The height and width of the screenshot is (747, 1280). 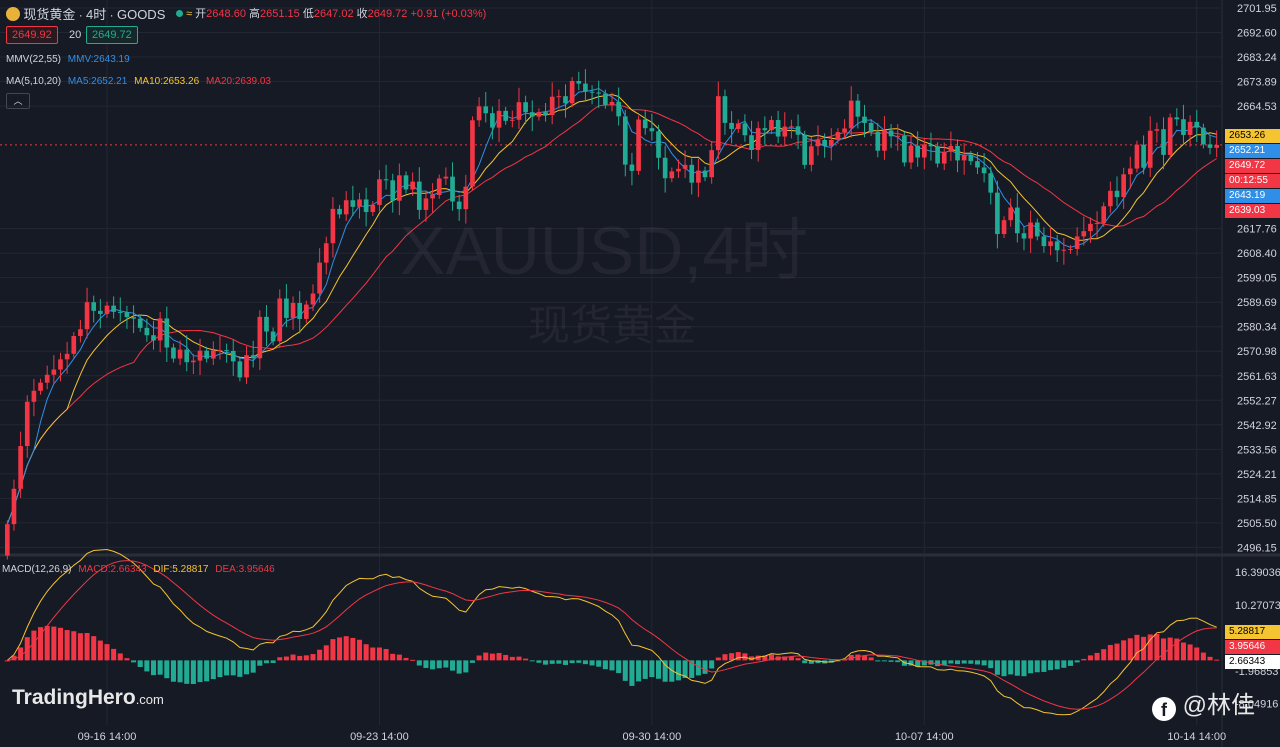 What do you see at coordinates (1257, 352) in the screenshot?
I see `price-tick-label: 2570.98` at bounding box center [1257, 352].